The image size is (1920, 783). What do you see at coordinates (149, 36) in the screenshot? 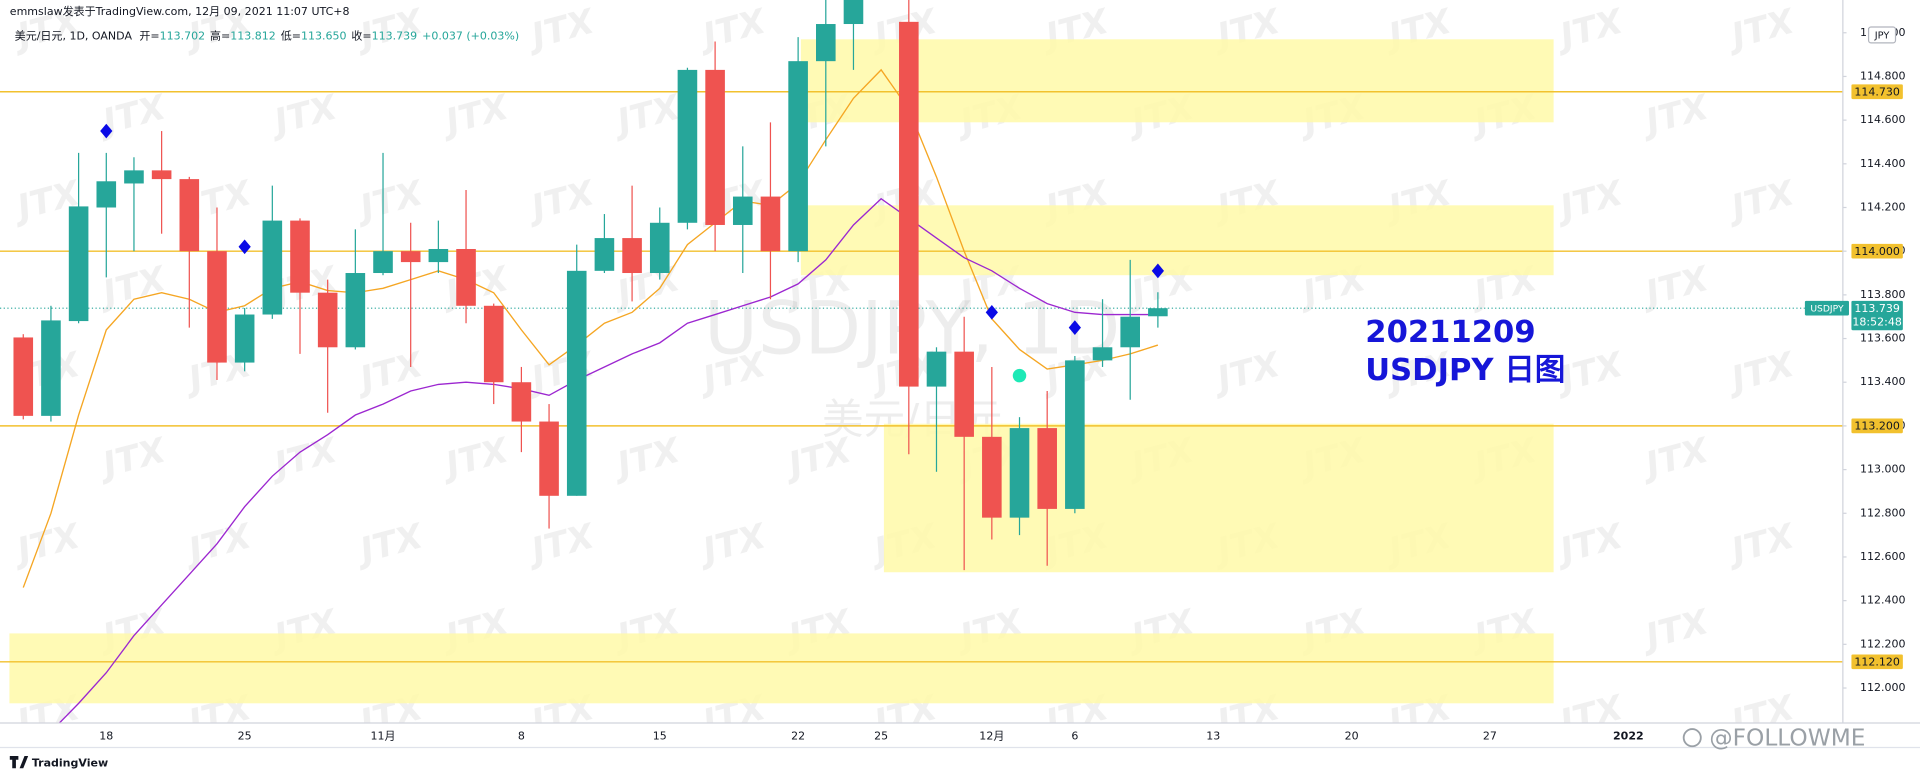
I see `ohlc-label: 开=` at bounding box center [149, 36].